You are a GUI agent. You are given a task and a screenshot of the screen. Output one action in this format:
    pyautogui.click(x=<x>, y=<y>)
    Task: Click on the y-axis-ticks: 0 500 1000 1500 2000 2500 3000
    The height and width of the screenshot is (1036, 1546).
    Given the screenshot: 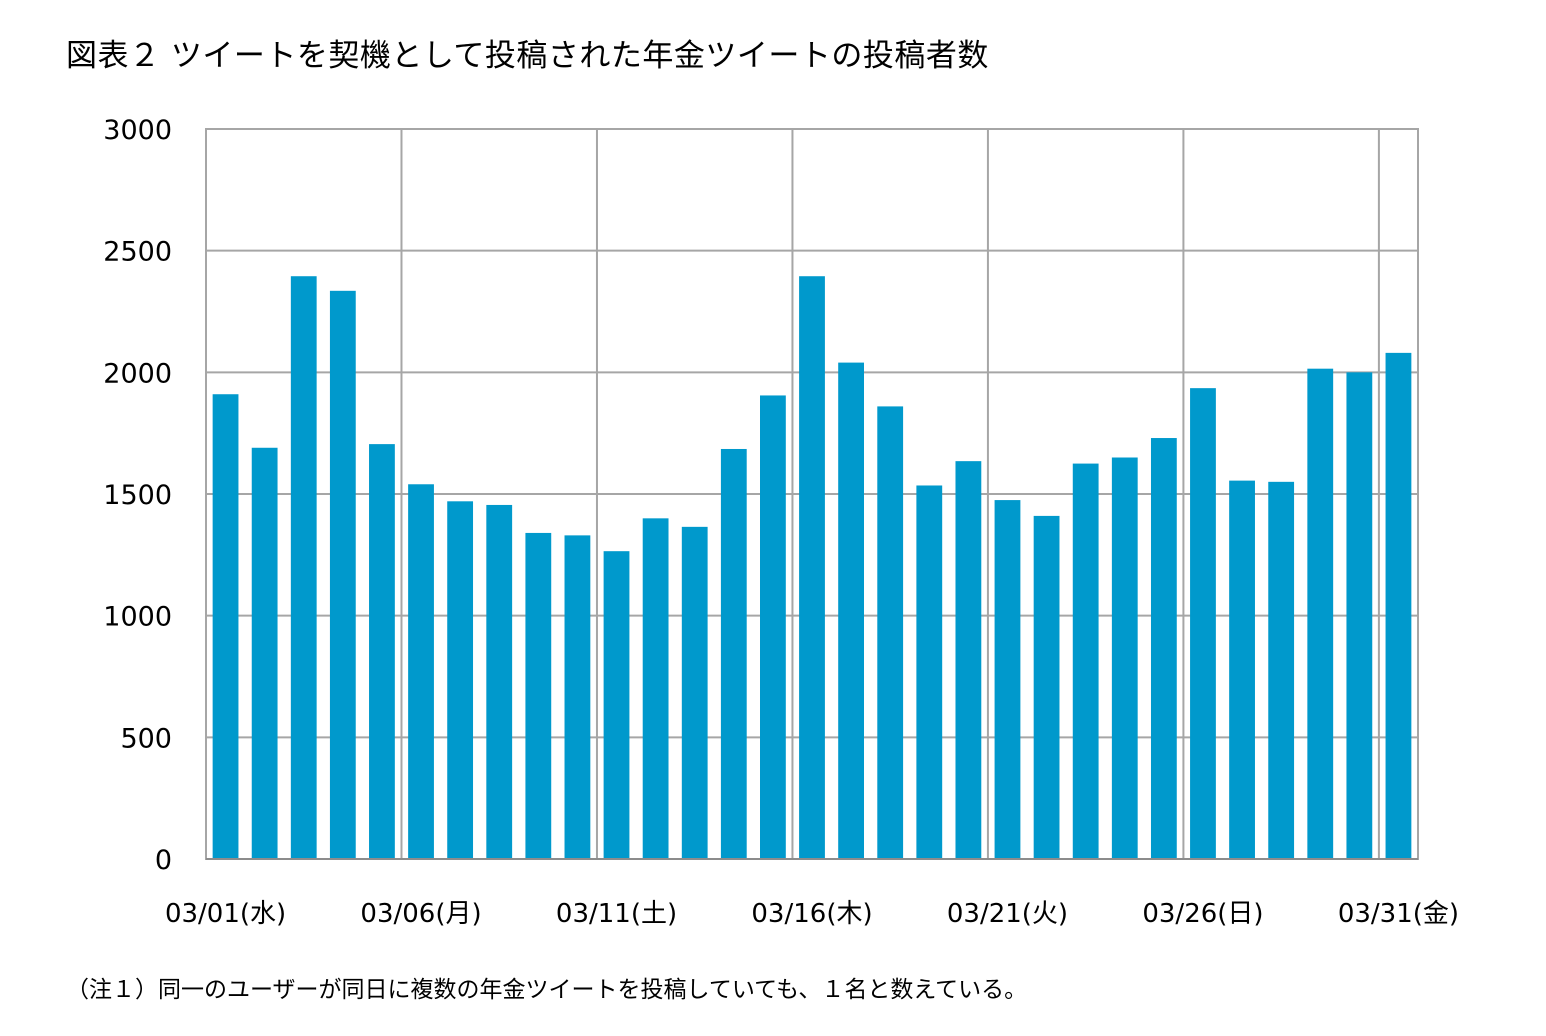 What is the action you would take?
    pyautogui.click(x=137, y=495)
    